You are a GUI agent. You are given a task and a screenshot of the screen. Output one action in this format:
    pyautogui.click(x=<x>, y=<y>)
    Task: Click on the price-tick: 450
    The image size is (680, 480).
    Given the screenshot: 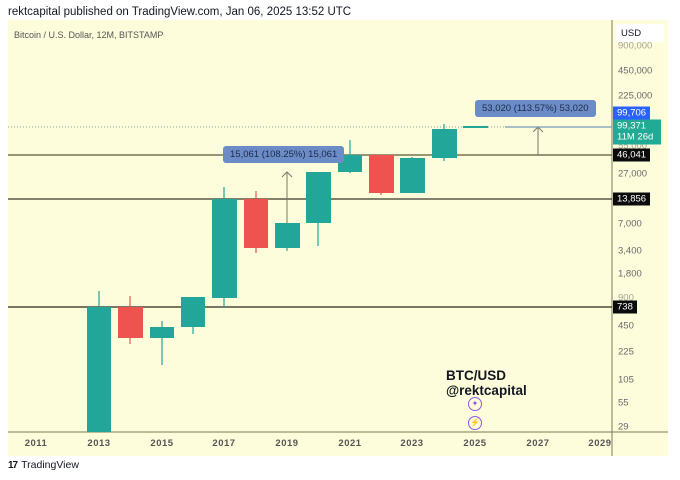 What is the action you would take?
    pyautogui.click(x=626, y=326)
    